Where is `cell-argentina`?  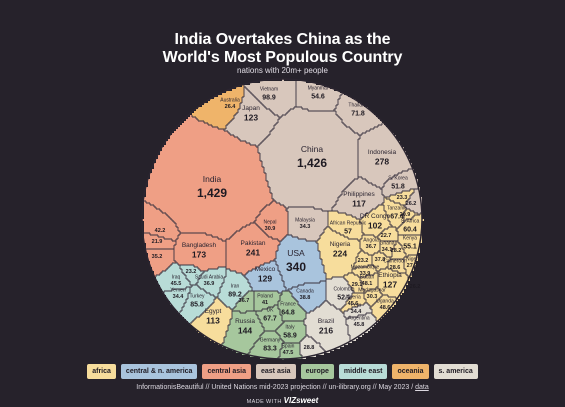
cell-argentina is located at coordinates (362, 327).